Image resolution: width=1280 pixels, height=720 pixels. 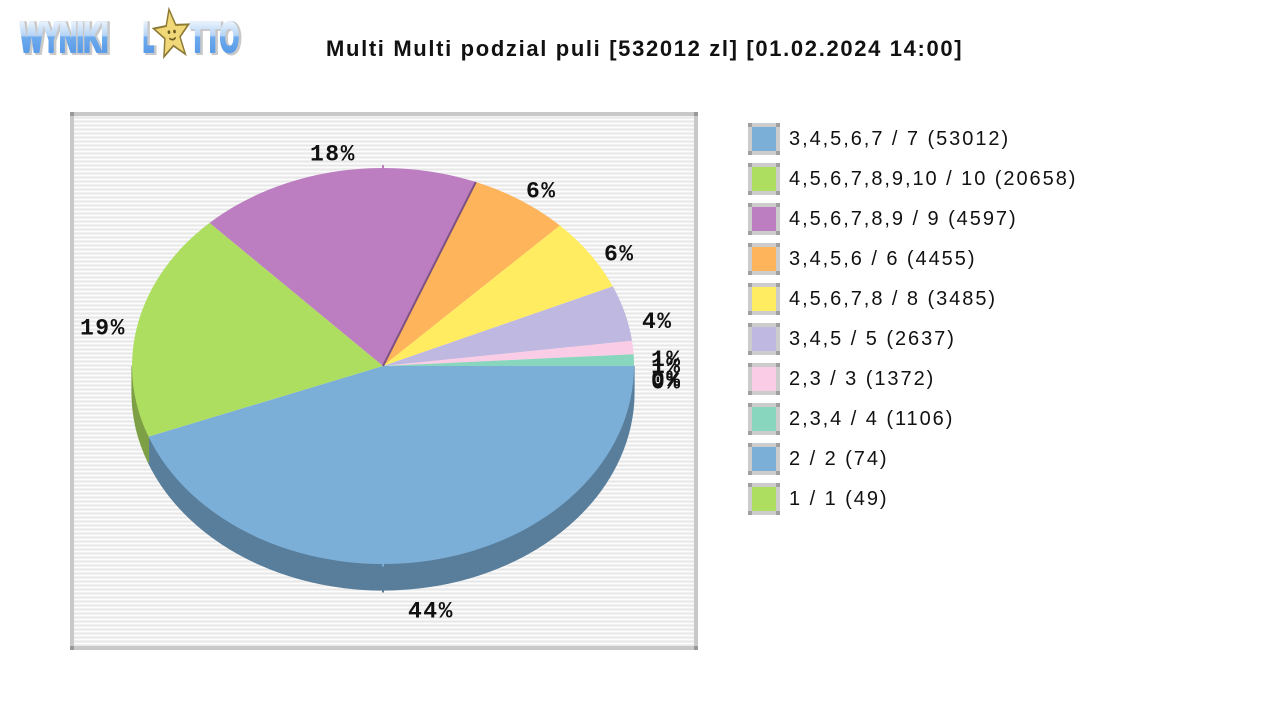 I want to click on svg-text: 4%, so click(x=657, y=322).